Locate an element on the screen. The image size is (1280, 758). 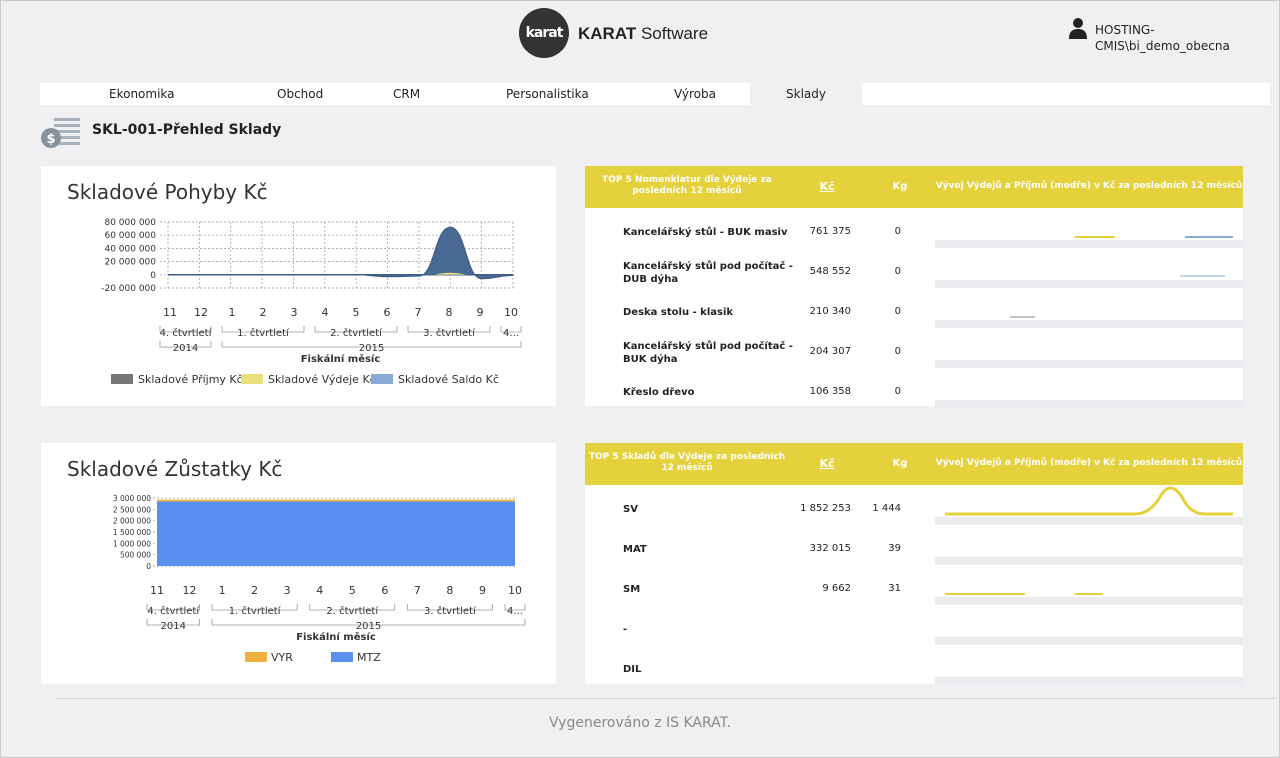
brand-name: KARAT Software is located at coordinates (643, 34).